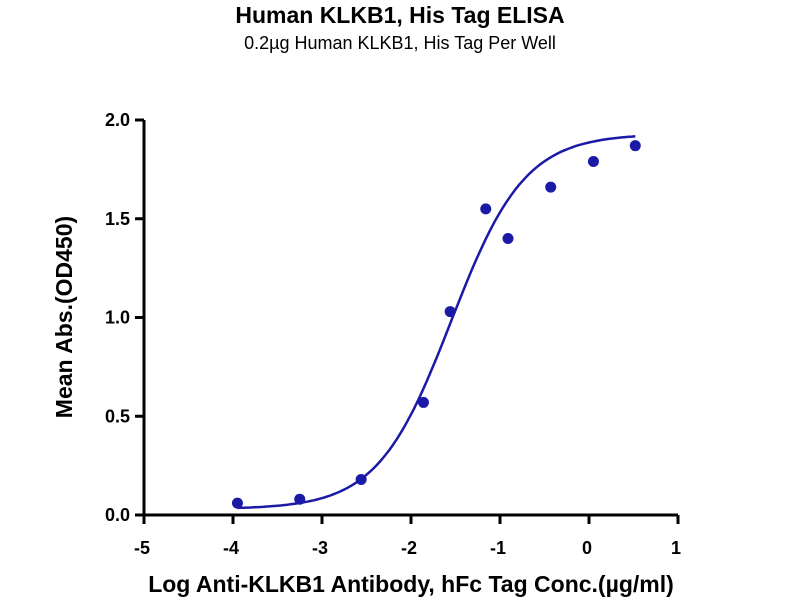 This screenshot has width=800, height=600. Describe the element at coordinates (587, 548) in the screenshot. I see `x-tick-label: 0` at that location.